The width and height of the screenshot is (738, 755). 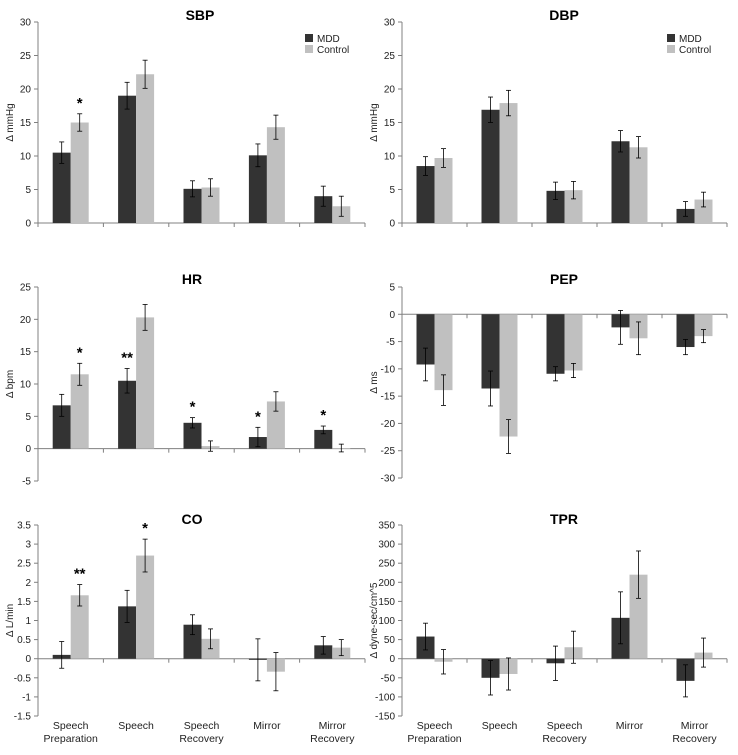 What do you see at coordinates (28, 621) in the screenshot?
I see `co-ytick-label: 1` at bounding box center [28, 621].